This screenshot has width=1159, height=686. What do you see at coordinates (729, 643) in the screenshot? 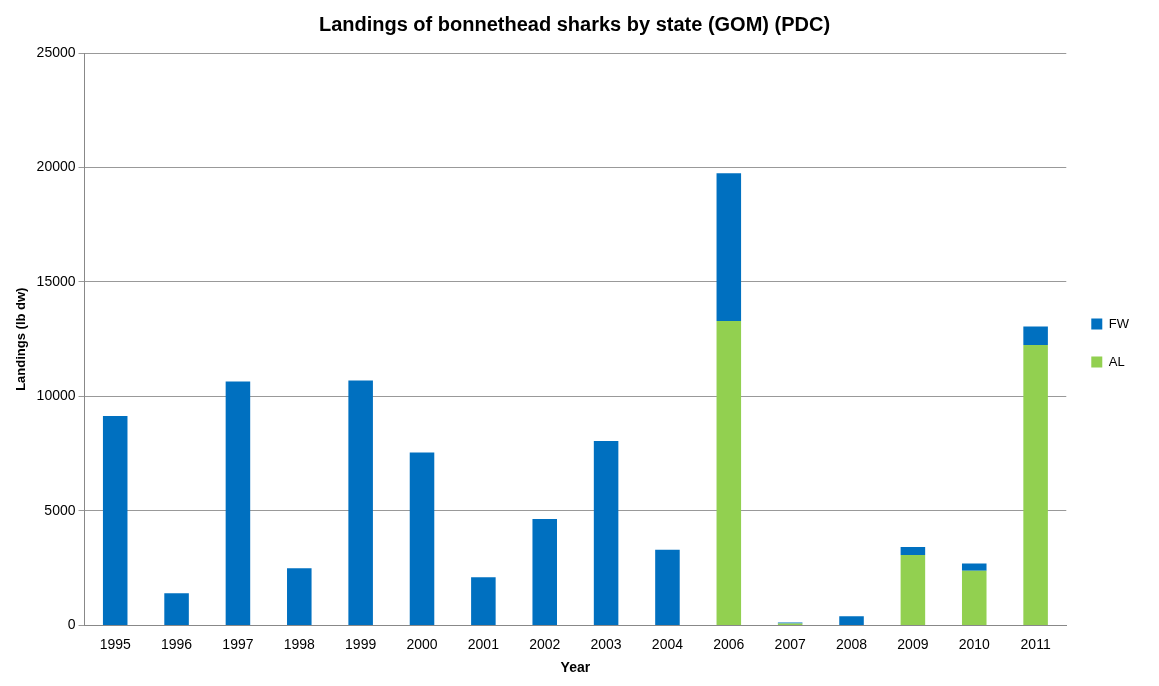
I see `x-tick-label: 2006` at bounding box center [729, 643].